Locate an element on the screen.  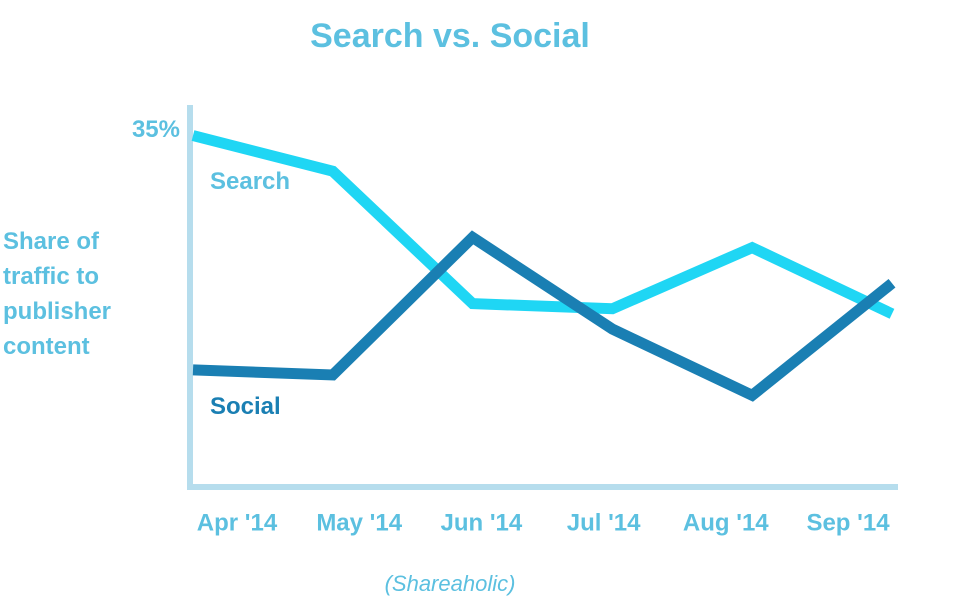
y-axis-label: Share of traffic to publisher content is located at coordinates (57, 294).